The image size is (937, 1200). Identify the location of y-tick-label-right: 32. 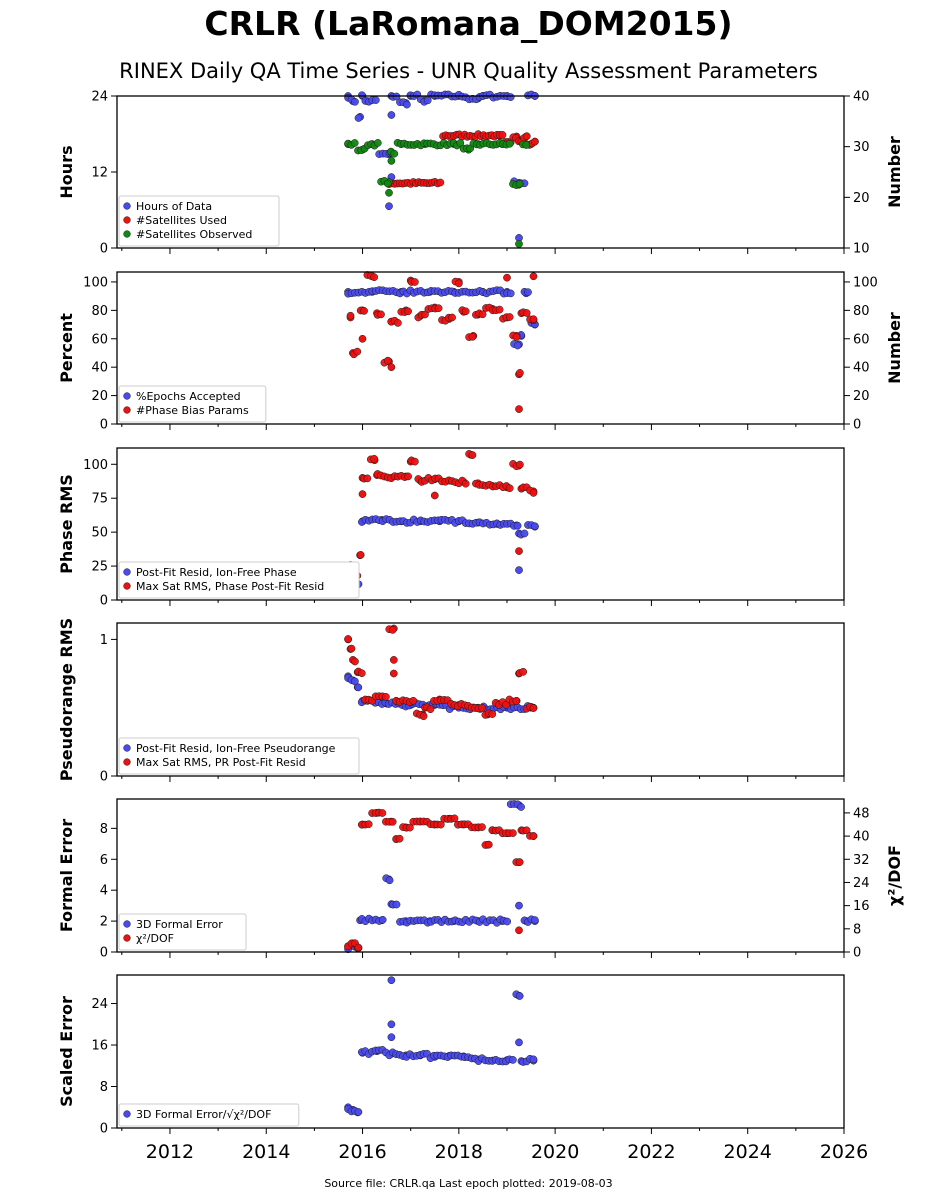
(861, 860).